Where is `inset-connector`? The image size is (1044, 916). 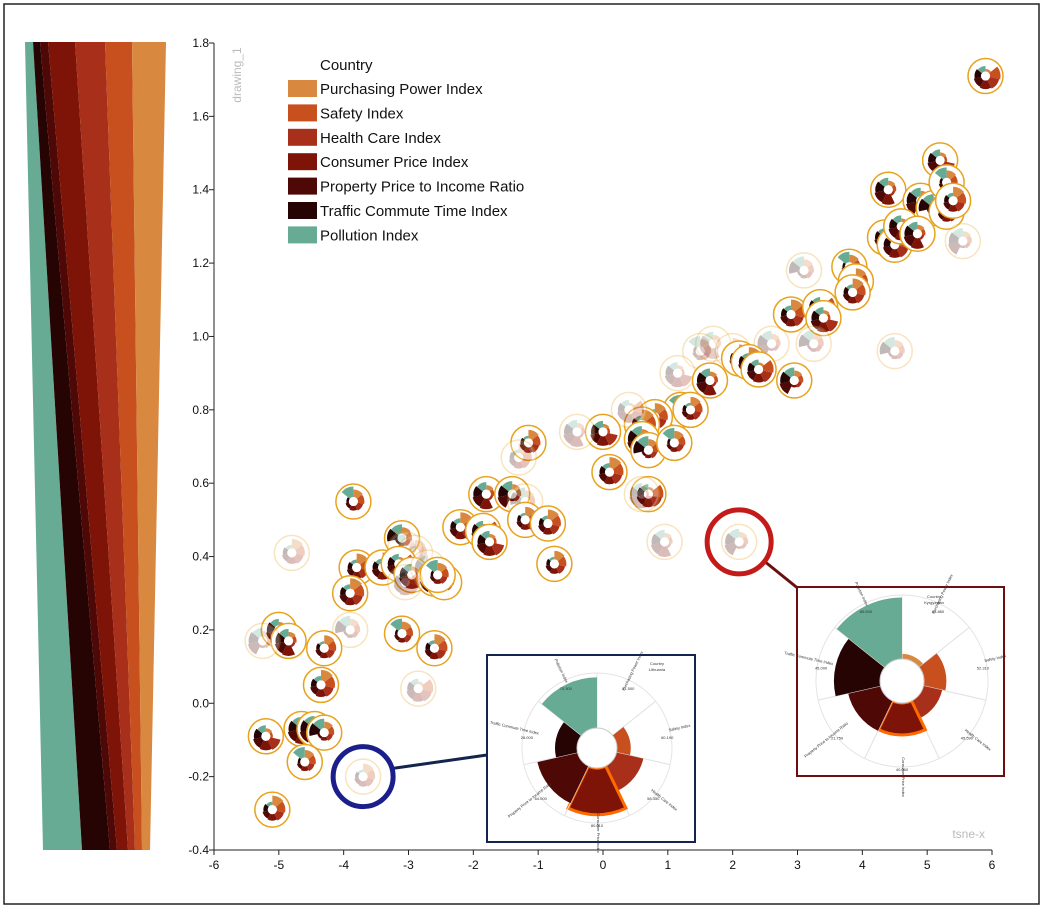
inset-connector is located at coordinates (782, 576).